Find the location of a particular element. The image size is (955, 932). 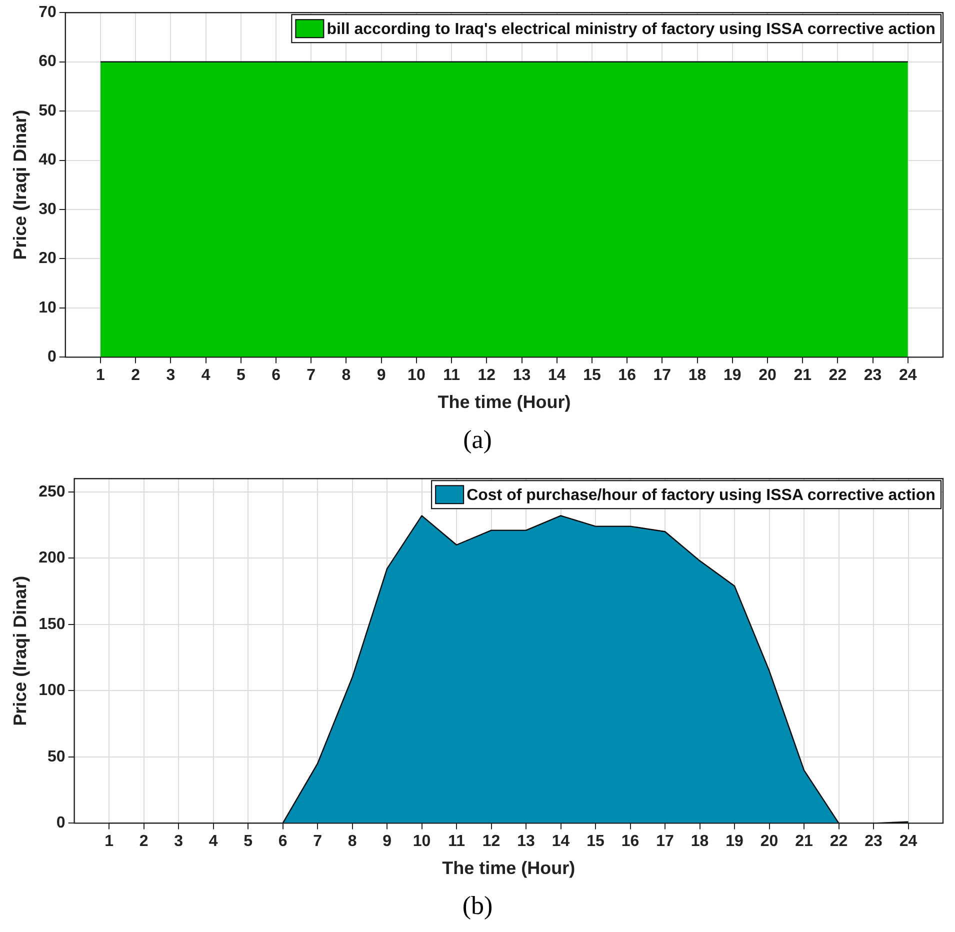

y-tick-label: 250 is located at coordinates (52, 491).